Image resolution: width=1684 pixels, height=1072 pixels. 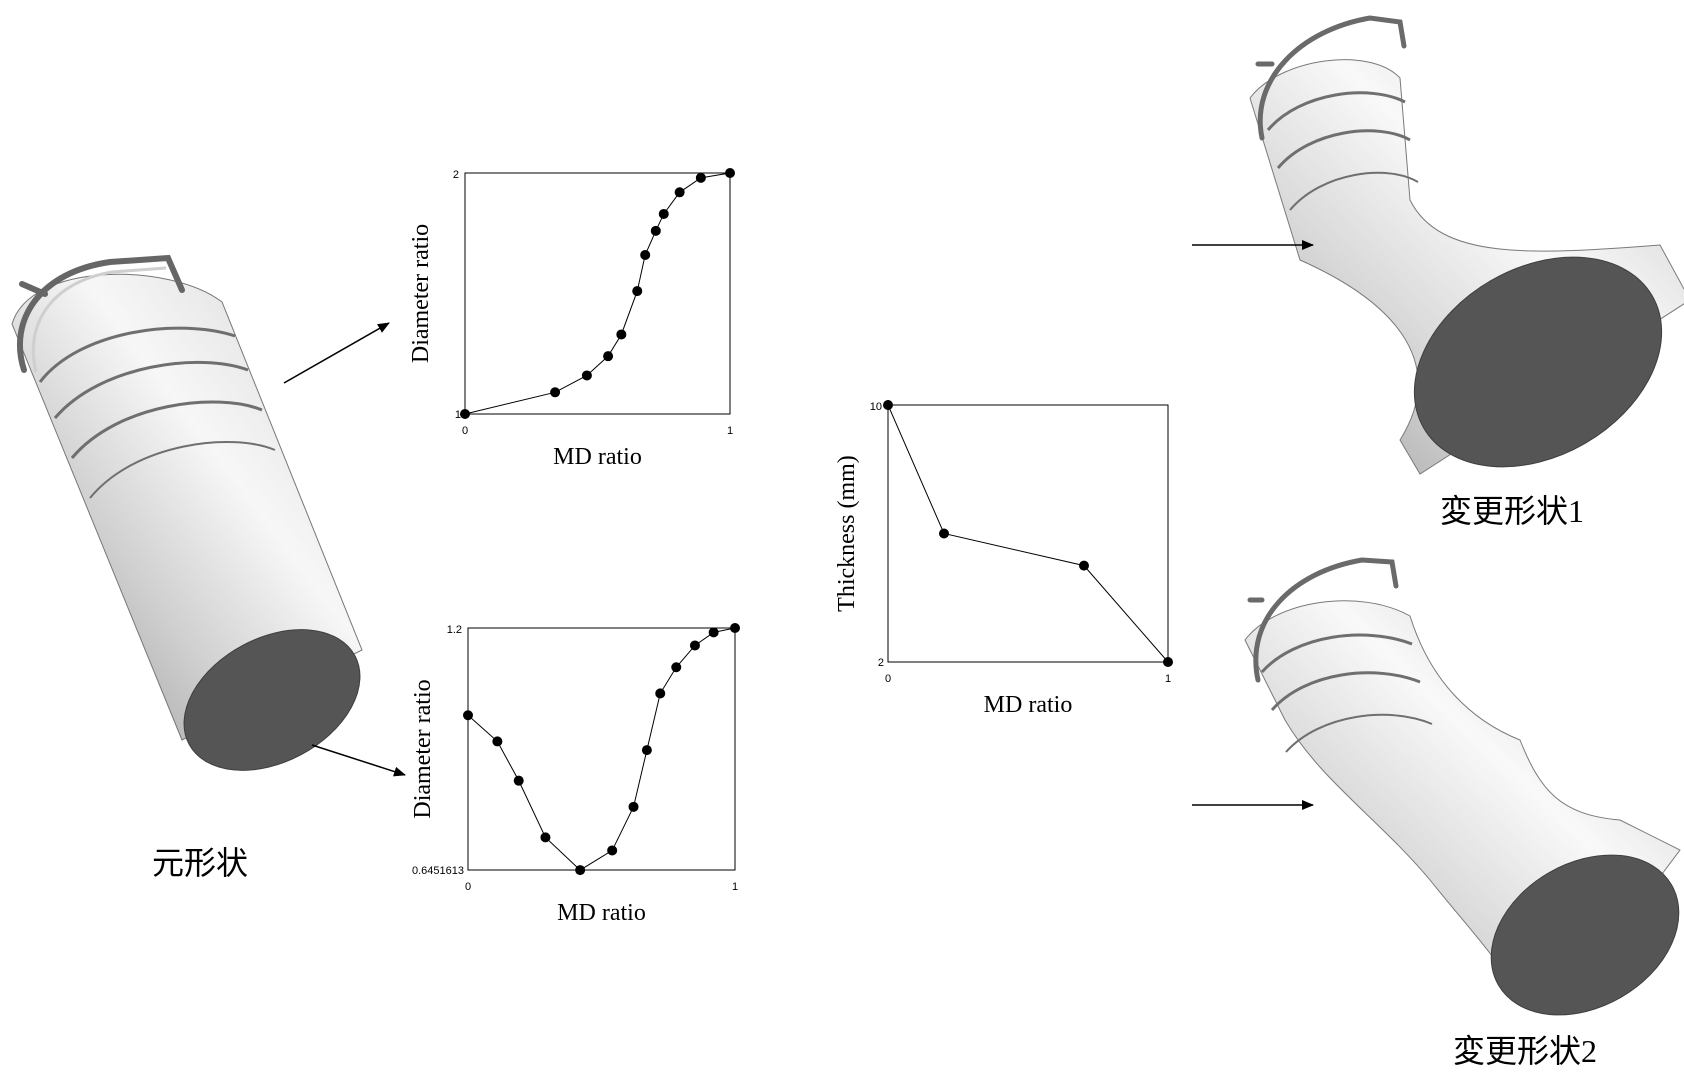 I want to click on original-shape-illustration, so click(x=187, y=512).